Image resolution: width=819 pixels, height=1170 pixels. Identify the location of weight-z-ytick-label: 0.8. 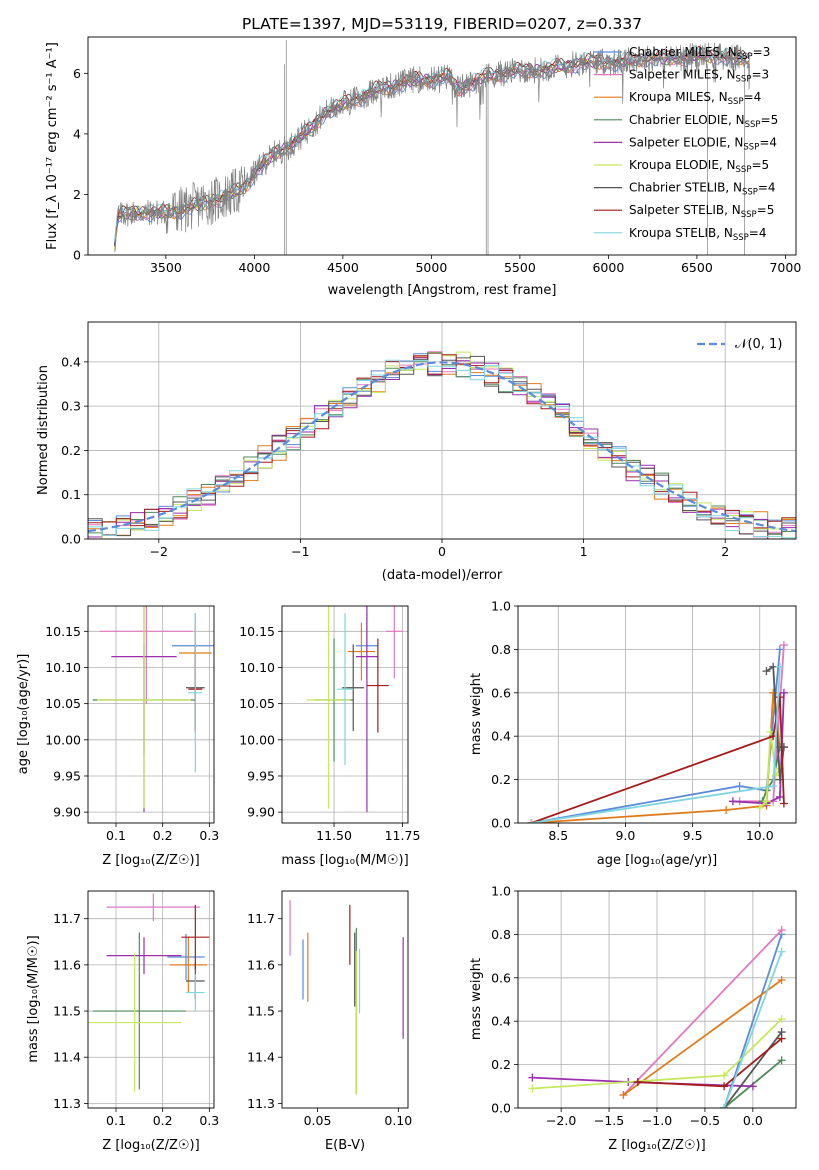
(501, 934).